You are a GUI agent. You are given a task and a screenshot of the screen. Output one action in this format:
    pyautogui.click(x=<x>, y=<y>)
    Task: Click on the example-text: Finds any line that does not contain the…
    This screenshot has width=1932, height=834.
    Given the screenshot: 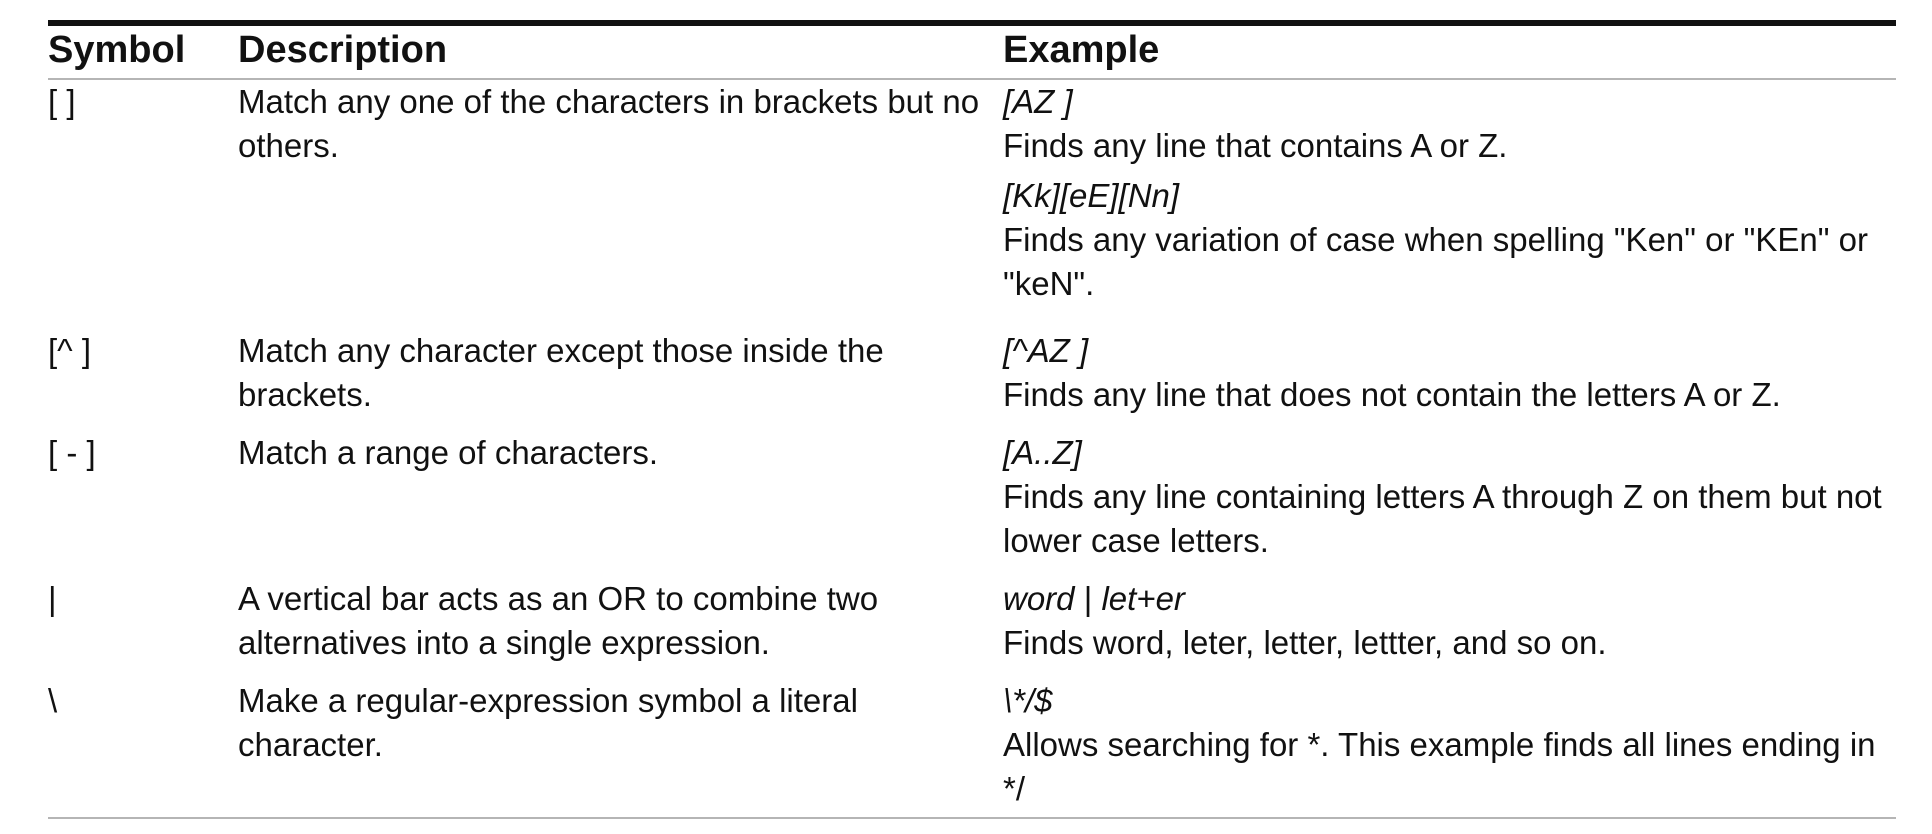 What is the action you would take?
    pyautogui.click(x=1392, y=394)
    